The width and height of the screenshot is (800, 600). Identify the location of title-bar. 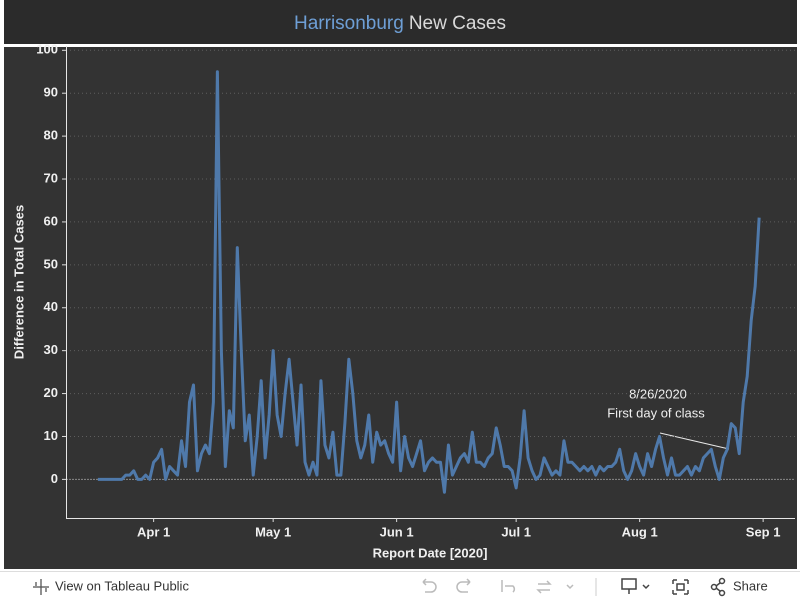
(400, 22).